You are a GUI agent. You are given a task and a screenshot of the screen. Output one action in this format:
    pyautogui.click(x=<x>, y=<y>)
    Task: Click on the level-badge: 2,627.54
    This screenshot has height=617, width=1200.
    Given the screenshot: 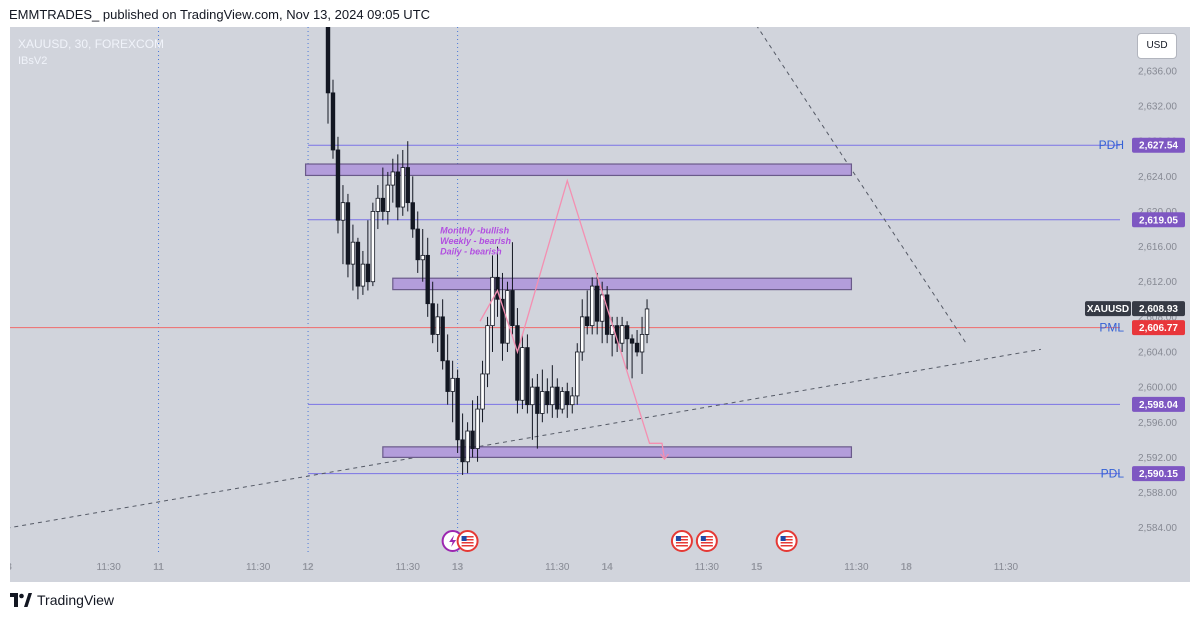 What is the action you would take?
    pyautogui.click(x=1158, y=146)
    